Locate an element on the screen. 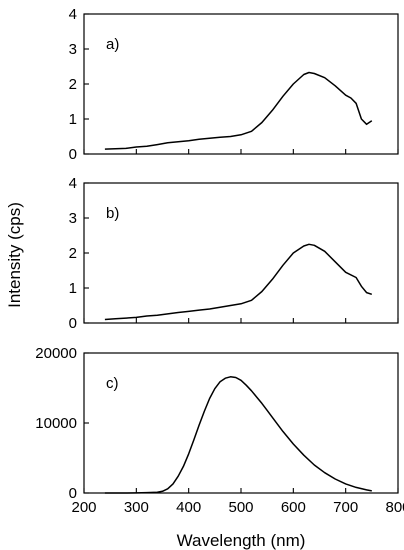  x-tick-label: 200 is located at coordinates (83, 507).